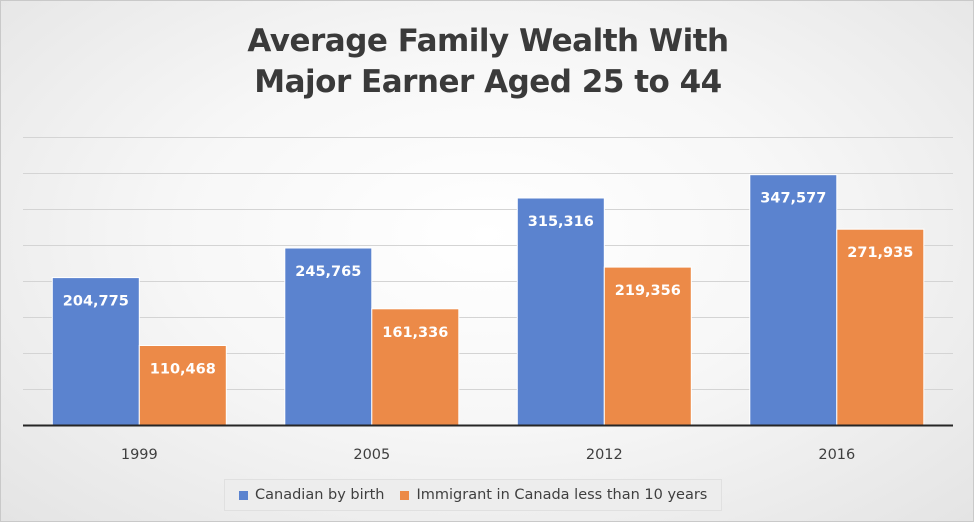 Image resolution: width=974 pixels, height=522 pixels. Describe the element at coordinates (415, 333) in the screenshot. I see `data-label-immigrant-in-canada-less-than-10-years-2005: 161,336` at that location.